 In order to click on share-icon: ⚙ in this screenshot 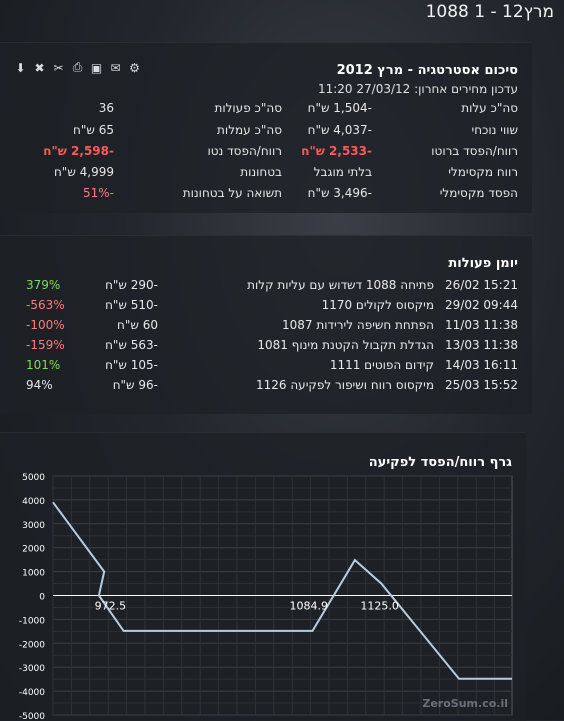, I will do `click(134, 67)`.